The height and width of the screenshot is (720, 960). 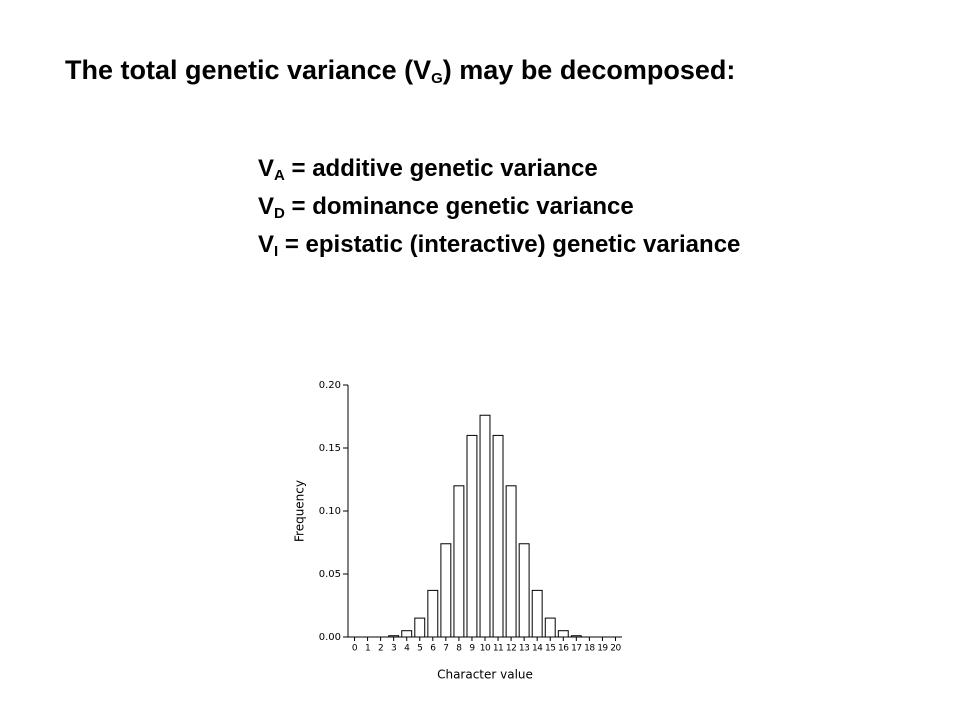 What do you see at coordinates (511, 649) in the screenshot?
I see `x-tick-label: 12` at bounding box center [511, 649].